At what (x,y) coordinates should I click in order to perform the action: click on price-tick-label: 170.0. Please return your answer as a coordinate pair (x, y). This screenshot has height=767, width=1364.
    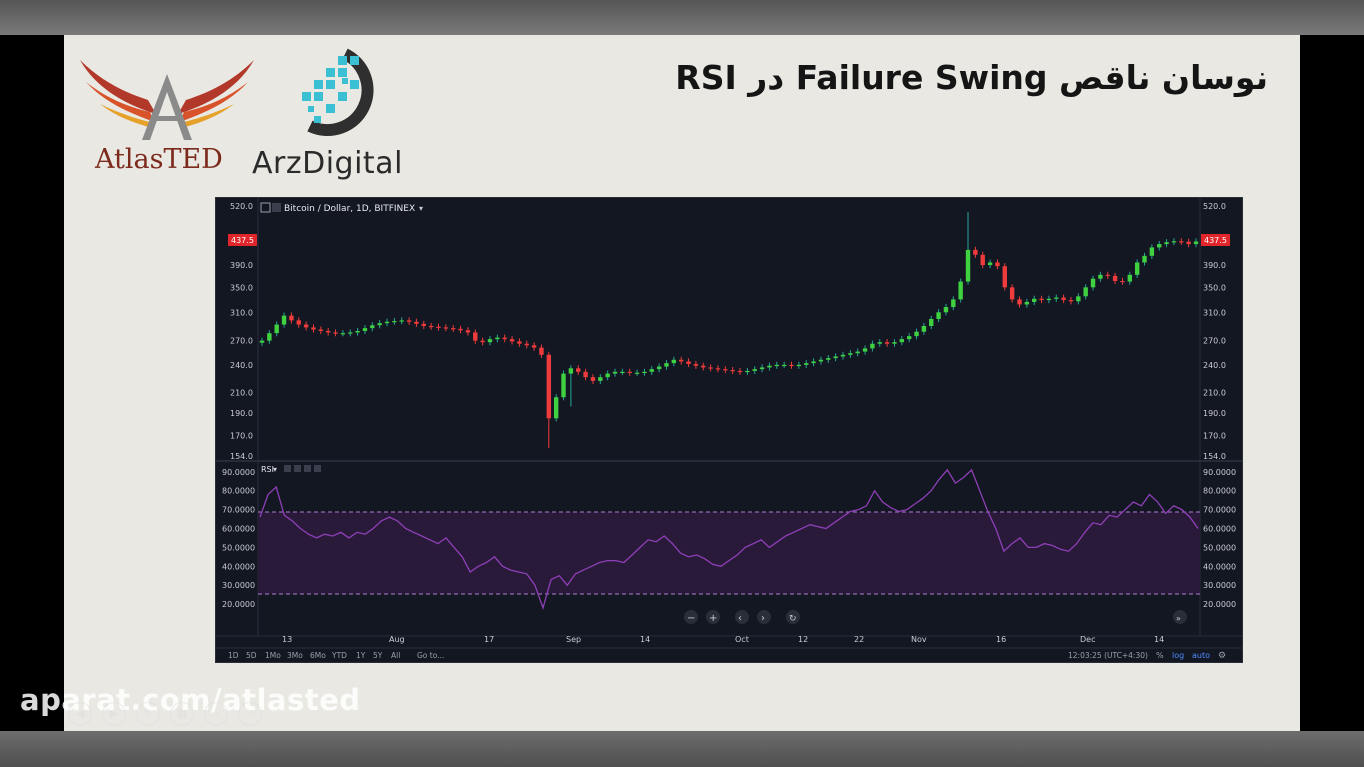
    Looking at the image, I should click on (1214, 436).